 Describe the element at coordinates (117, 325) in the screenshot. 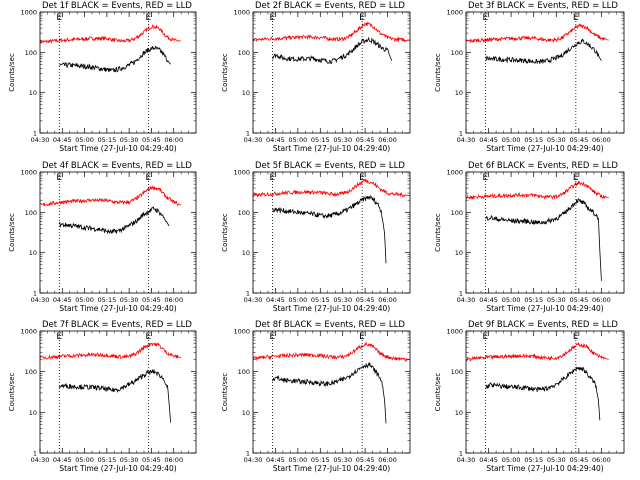

I see `panel-title: Det 7f BLACK = Events, RED = LLD` at that location.